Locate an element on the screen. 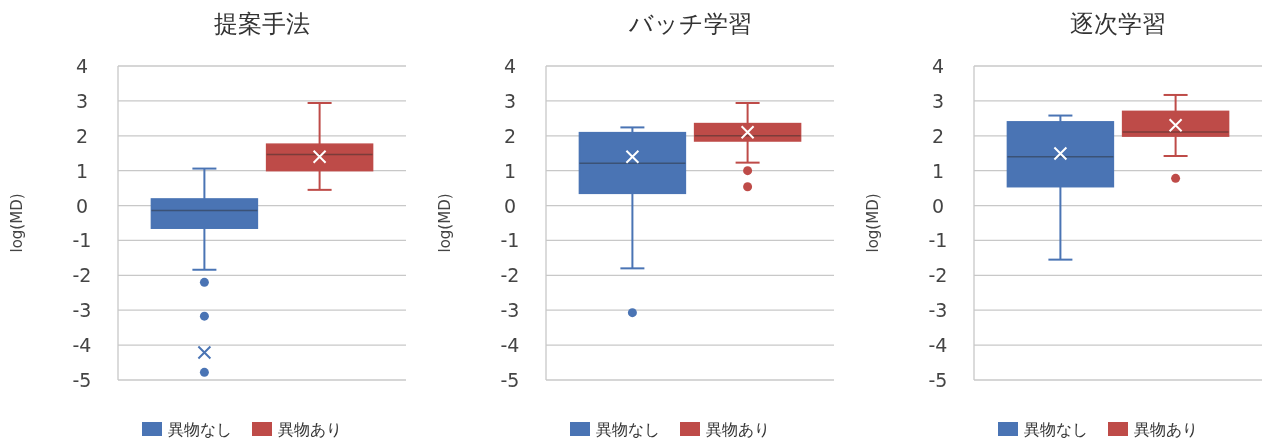 This screenshot has height=446, width=1284. chart-title: バッチ学習 is located at coordinates (689, 24).